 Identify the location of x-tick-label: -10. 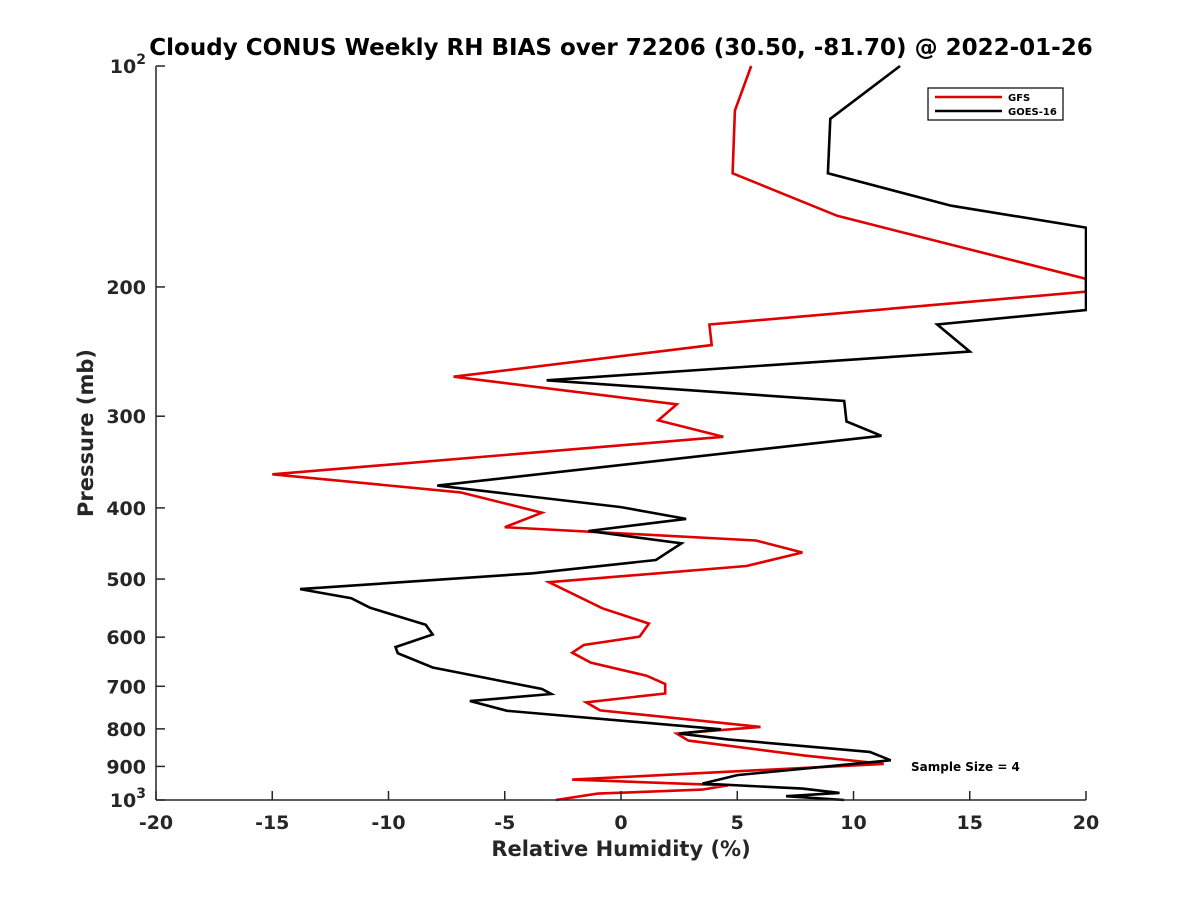
(388, 823).